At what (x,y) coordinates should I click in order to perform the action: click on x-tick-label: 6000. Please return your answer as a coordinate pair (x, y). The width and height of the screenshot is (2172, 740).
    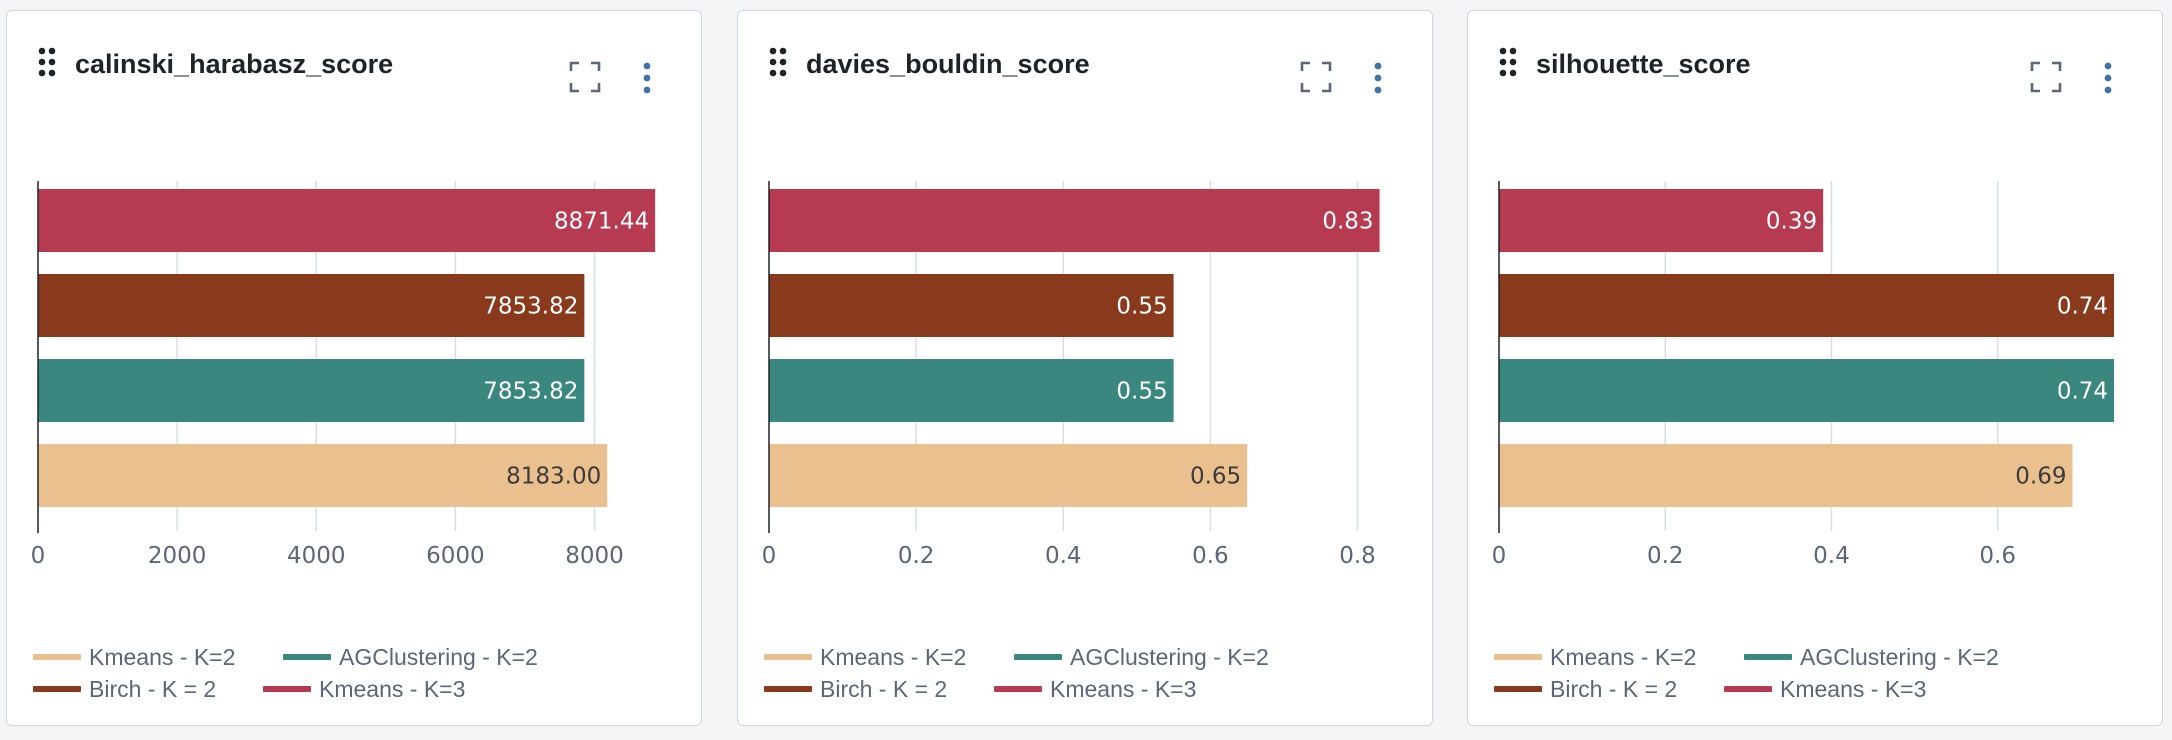
    Looking at the image, I should click on (455, 556).